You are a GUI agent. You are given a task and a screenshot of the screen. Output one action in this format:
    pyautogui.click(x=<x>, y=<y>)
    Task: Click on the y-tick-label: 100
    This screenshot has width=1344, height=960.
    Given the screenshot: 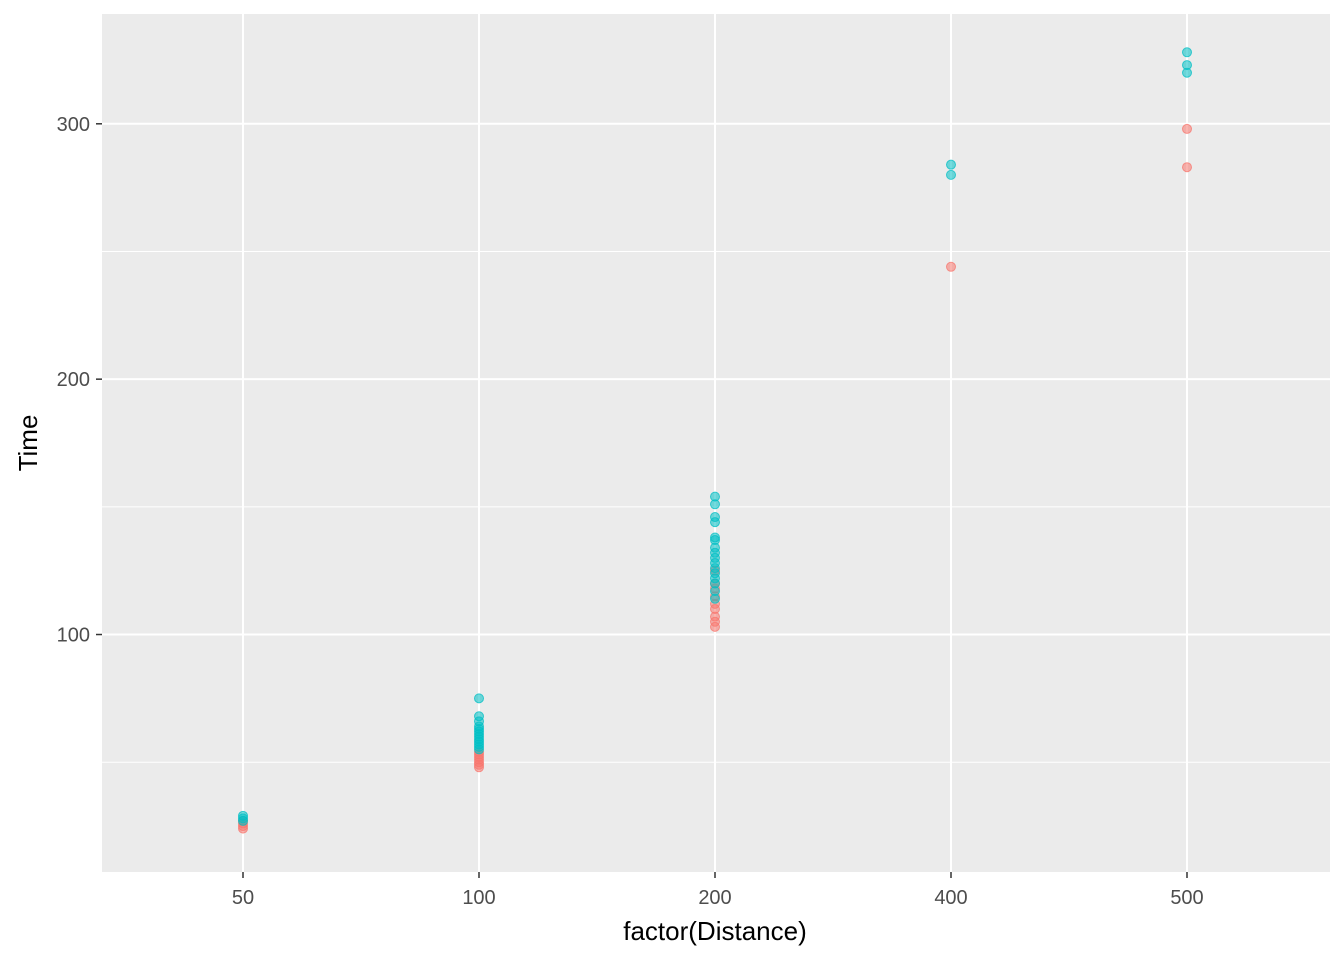 What is the action you would take?
    pyautogui.click(x=73, y=636)
    